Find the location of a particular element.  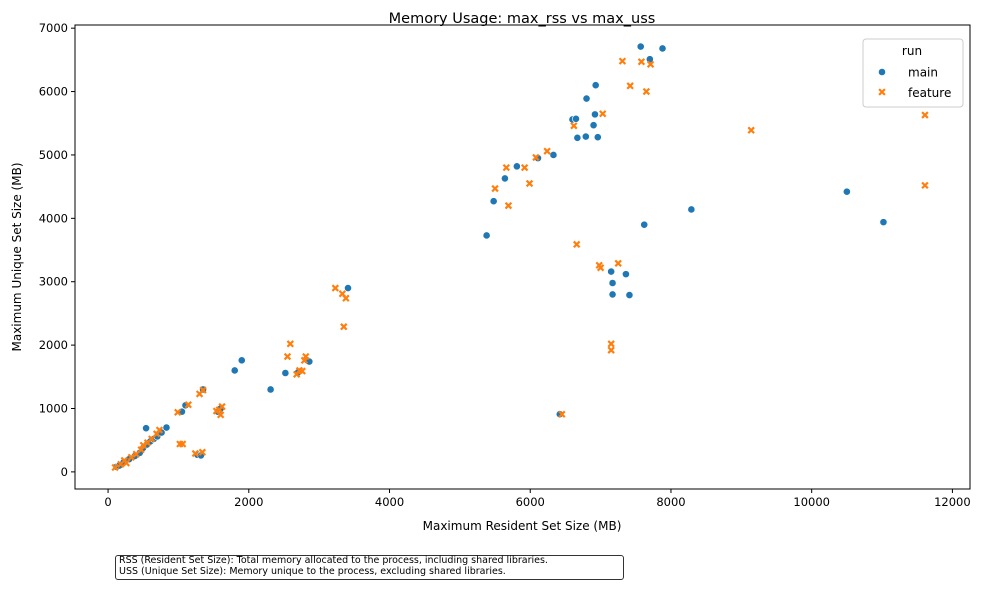

y-axis-label: Maximum Unique Set Size (MB) is located at coordinates (17, 257).